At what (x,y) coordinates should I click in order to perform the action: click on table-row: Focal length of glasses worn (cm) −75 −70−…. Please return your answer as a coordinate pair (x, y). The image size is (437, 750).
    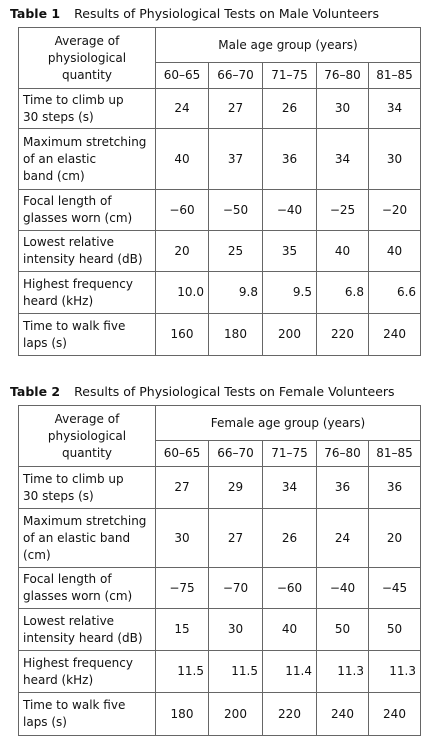
    Looking at the image, I should click on (219, 588).